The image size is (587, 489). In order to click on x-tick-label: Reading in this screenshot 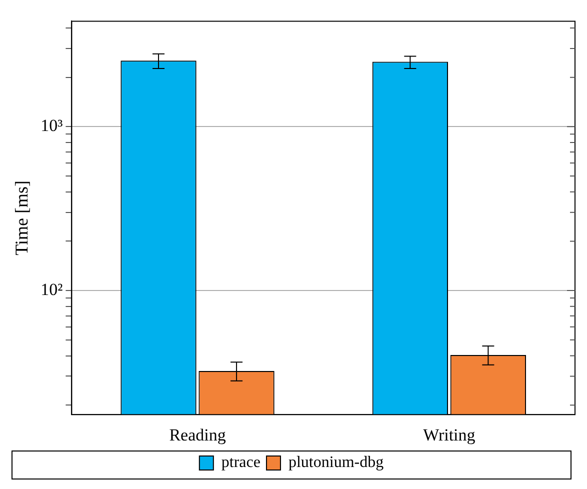, I will do `click(197, 434)`.